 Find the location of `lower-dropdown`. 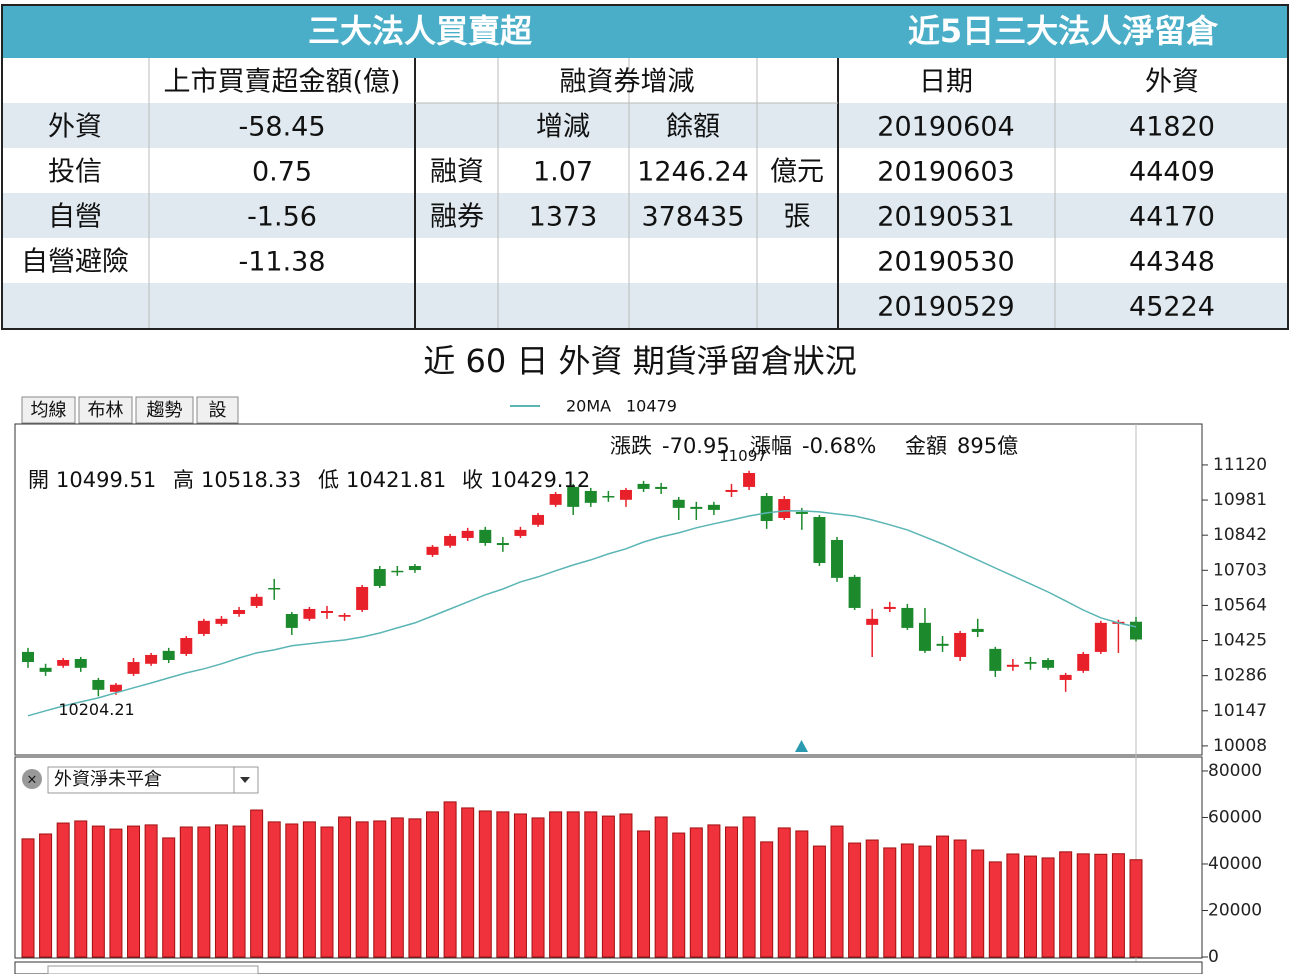

lower-dropdown is located at coordinates (153, 969).